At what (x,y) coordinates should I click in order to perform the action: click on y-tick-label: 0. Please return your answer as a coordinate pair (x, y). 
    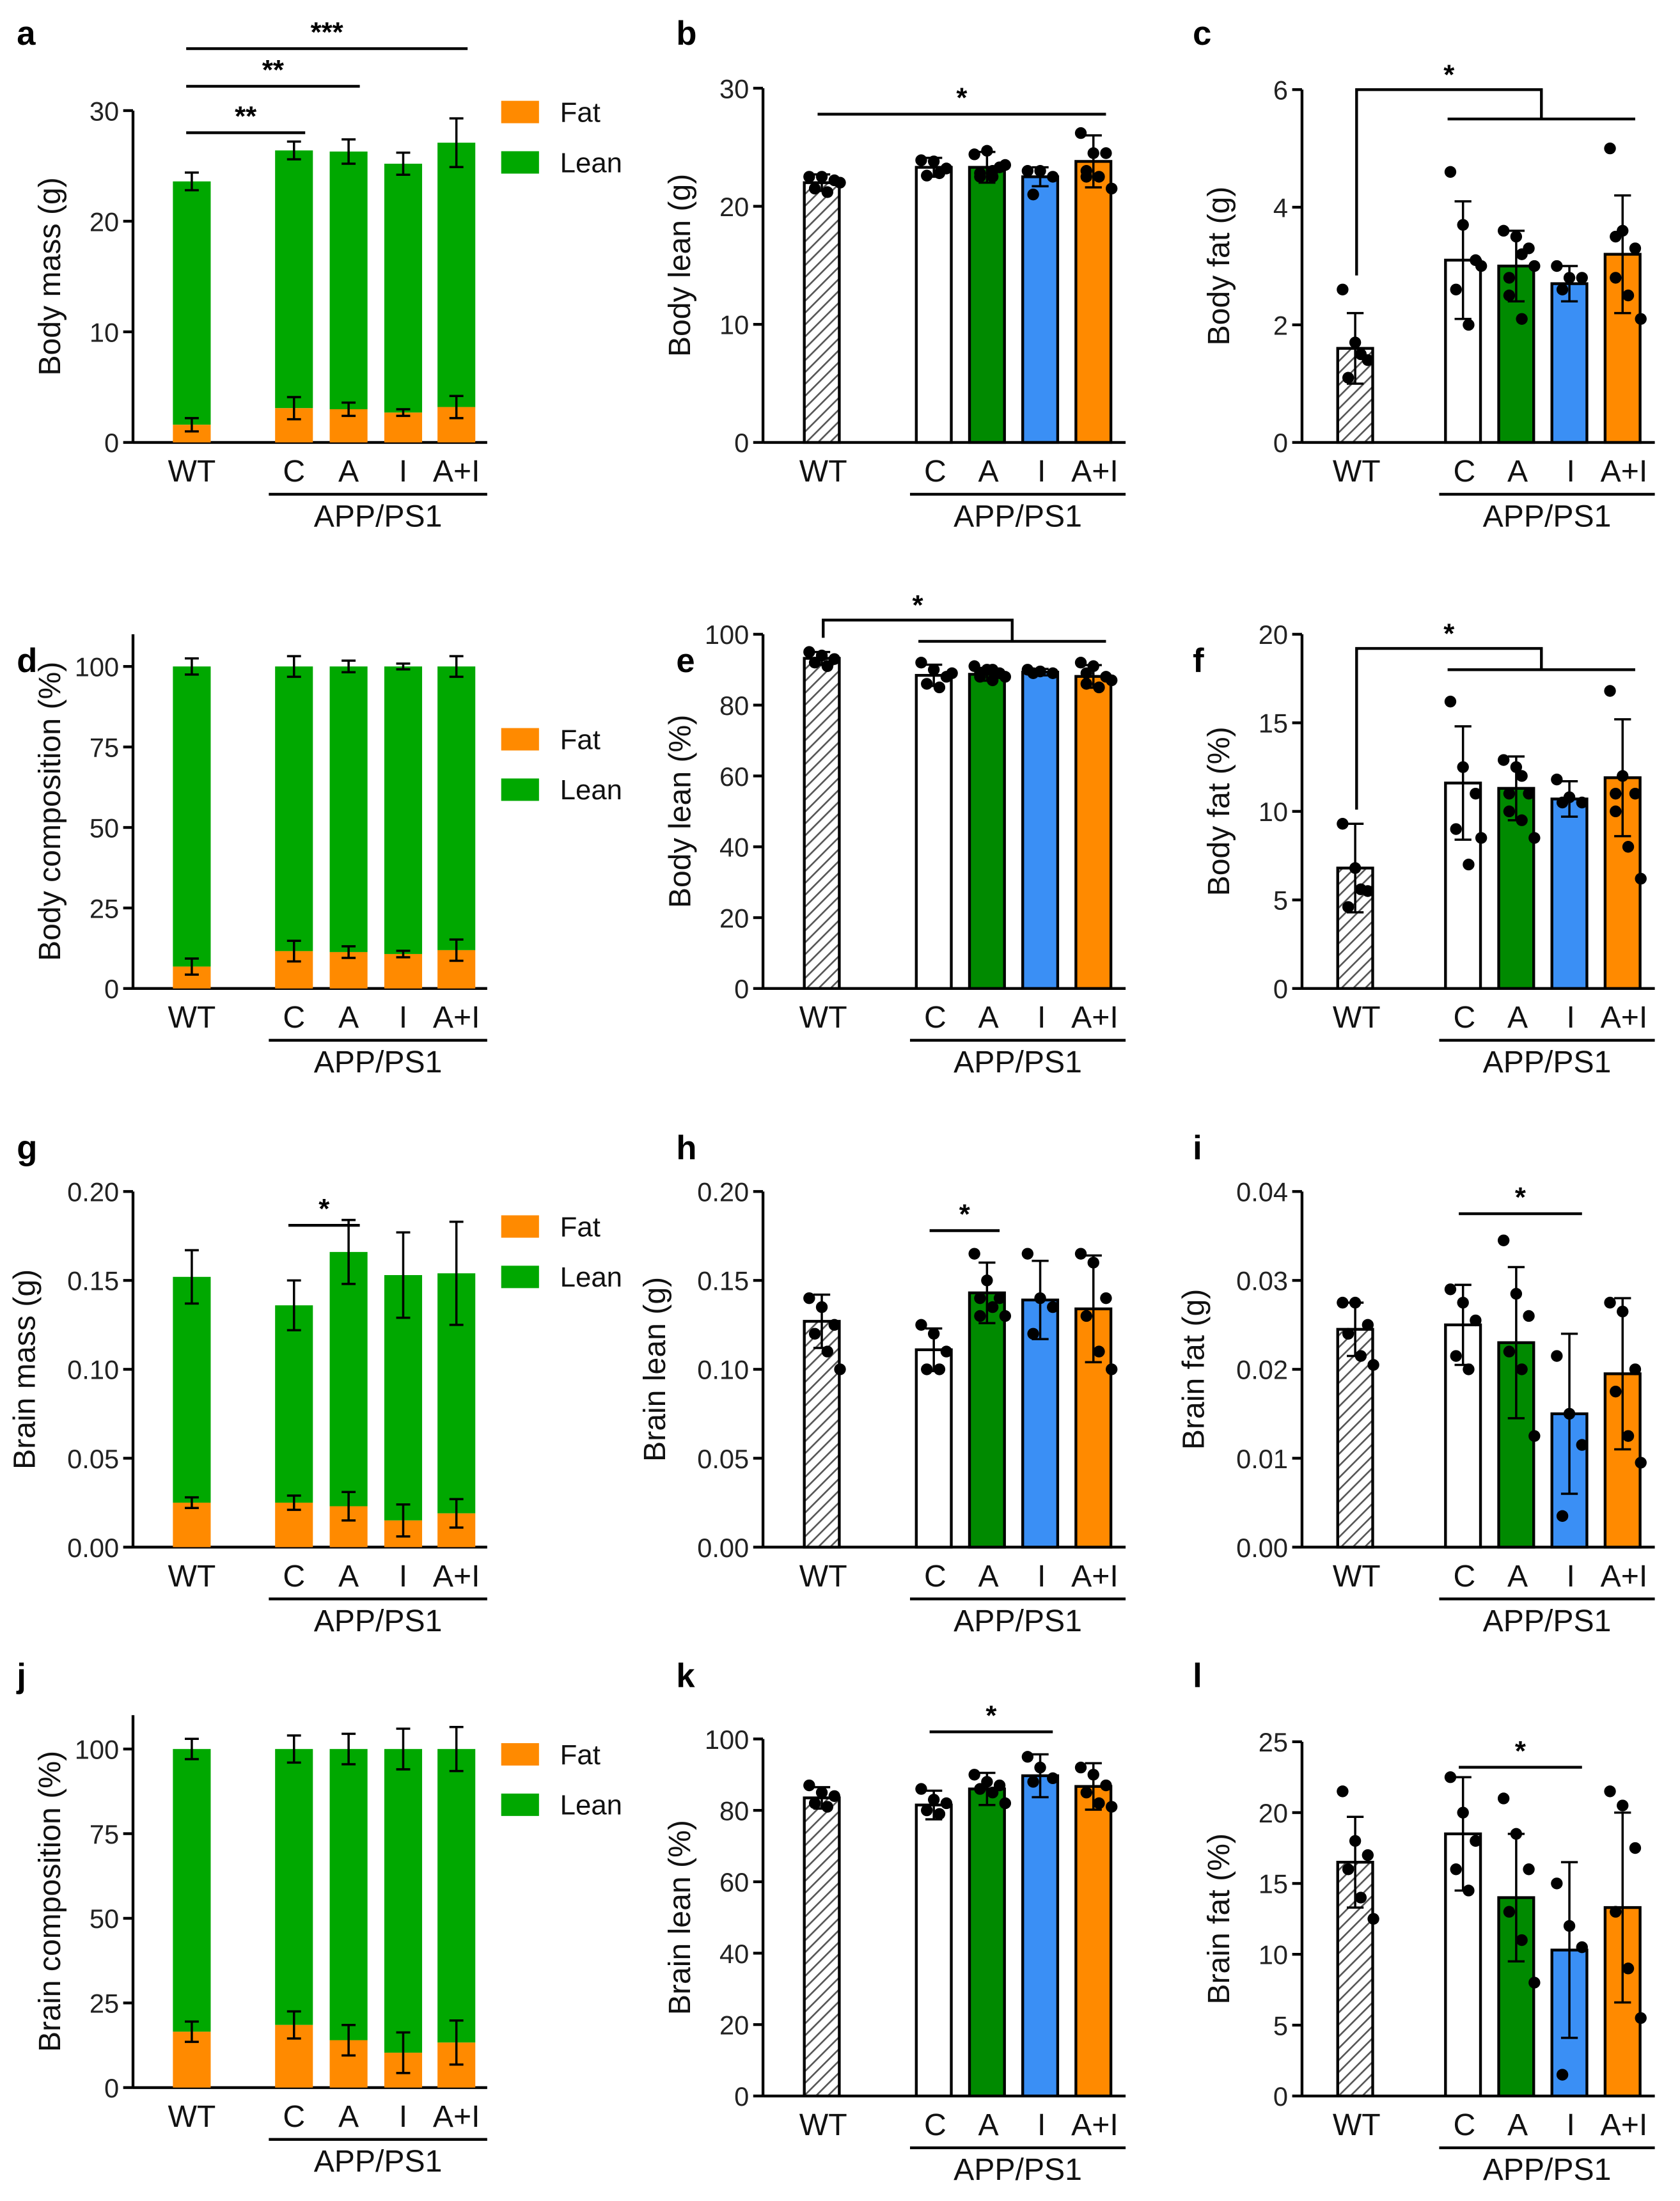
    Looking at the image, I should click on (741, 443).